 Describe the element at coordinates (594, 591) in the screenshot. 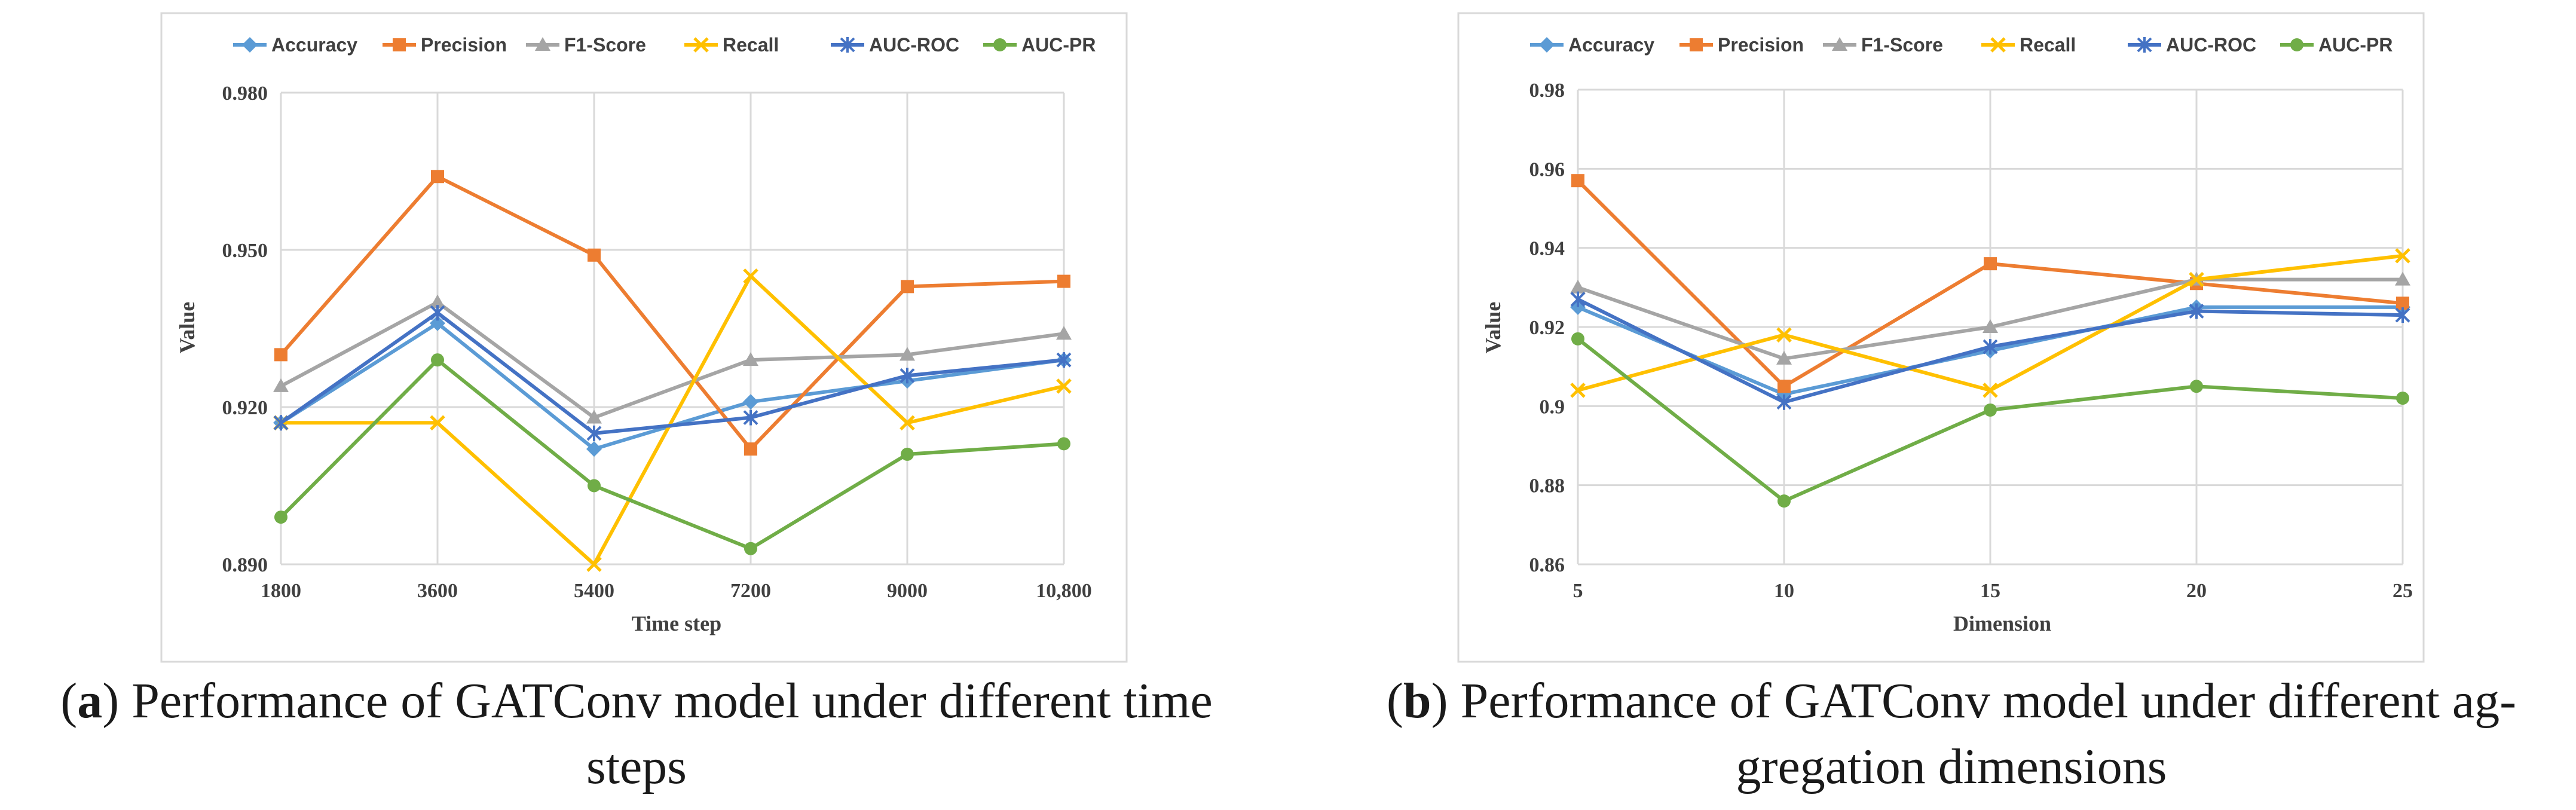

I see `x-tick-label: 5400` at that location.